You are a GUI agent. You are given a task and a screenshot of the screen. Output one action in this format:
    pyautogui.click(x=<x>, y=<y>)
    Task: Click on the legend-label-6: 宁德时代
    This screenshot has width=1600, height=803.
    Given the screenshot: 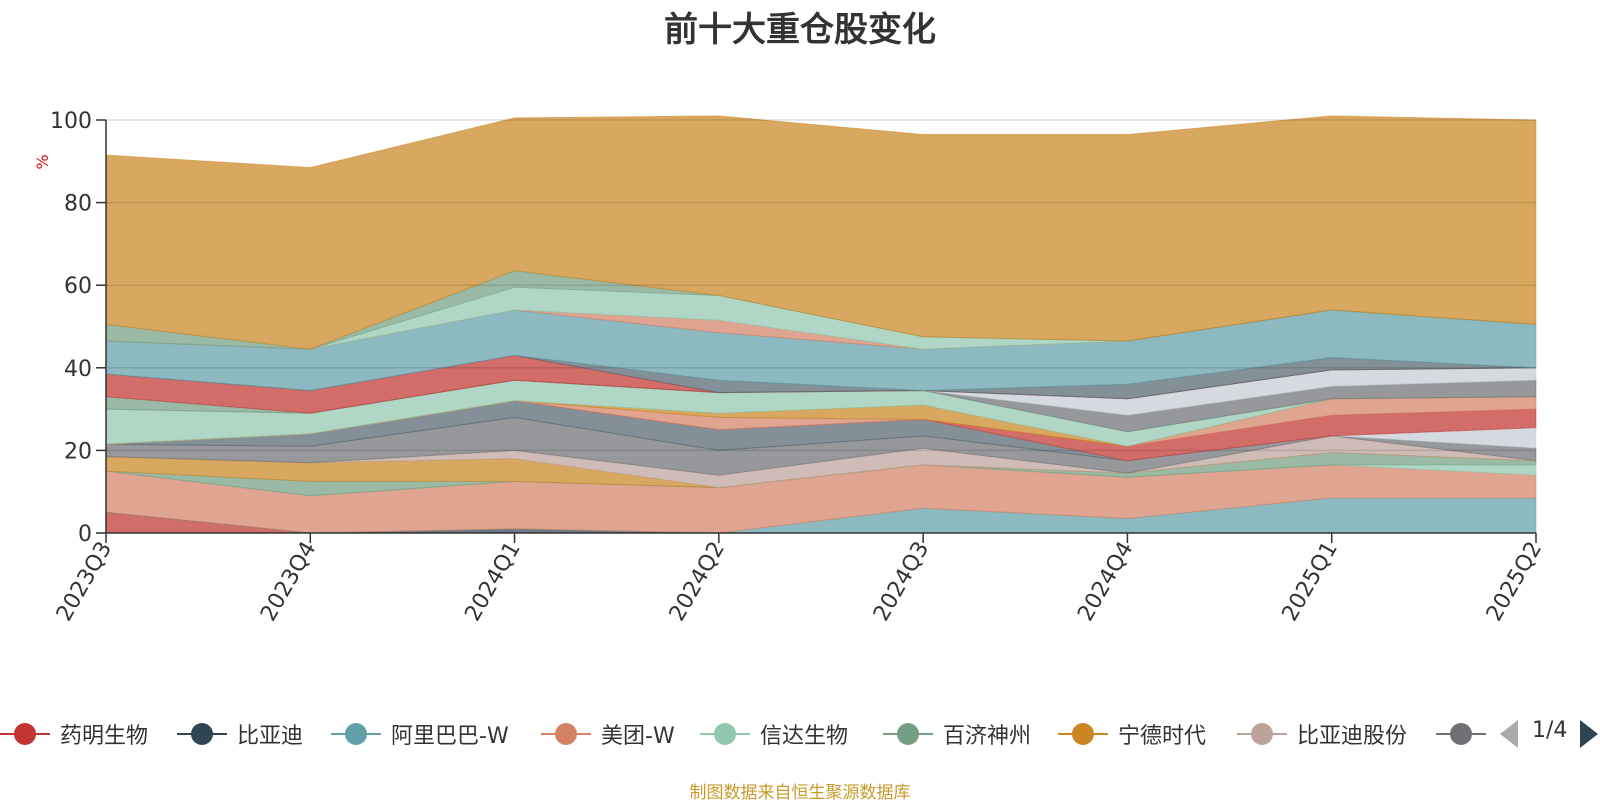 What is the action you would take?
    pyautogui.click(x=1162, y=736)
    